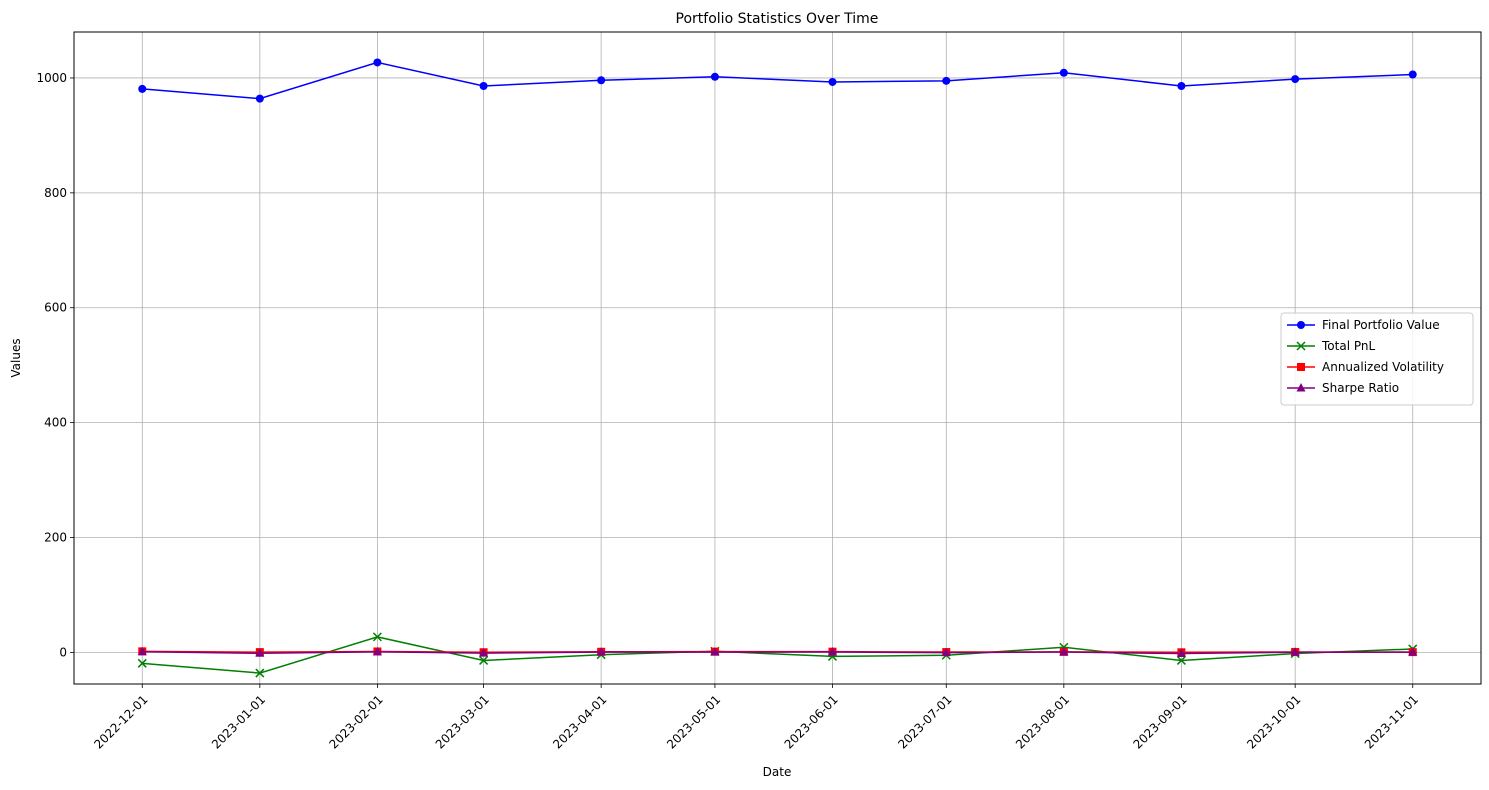  I want to click on series-final-portfolio-value, so click(777, 80).